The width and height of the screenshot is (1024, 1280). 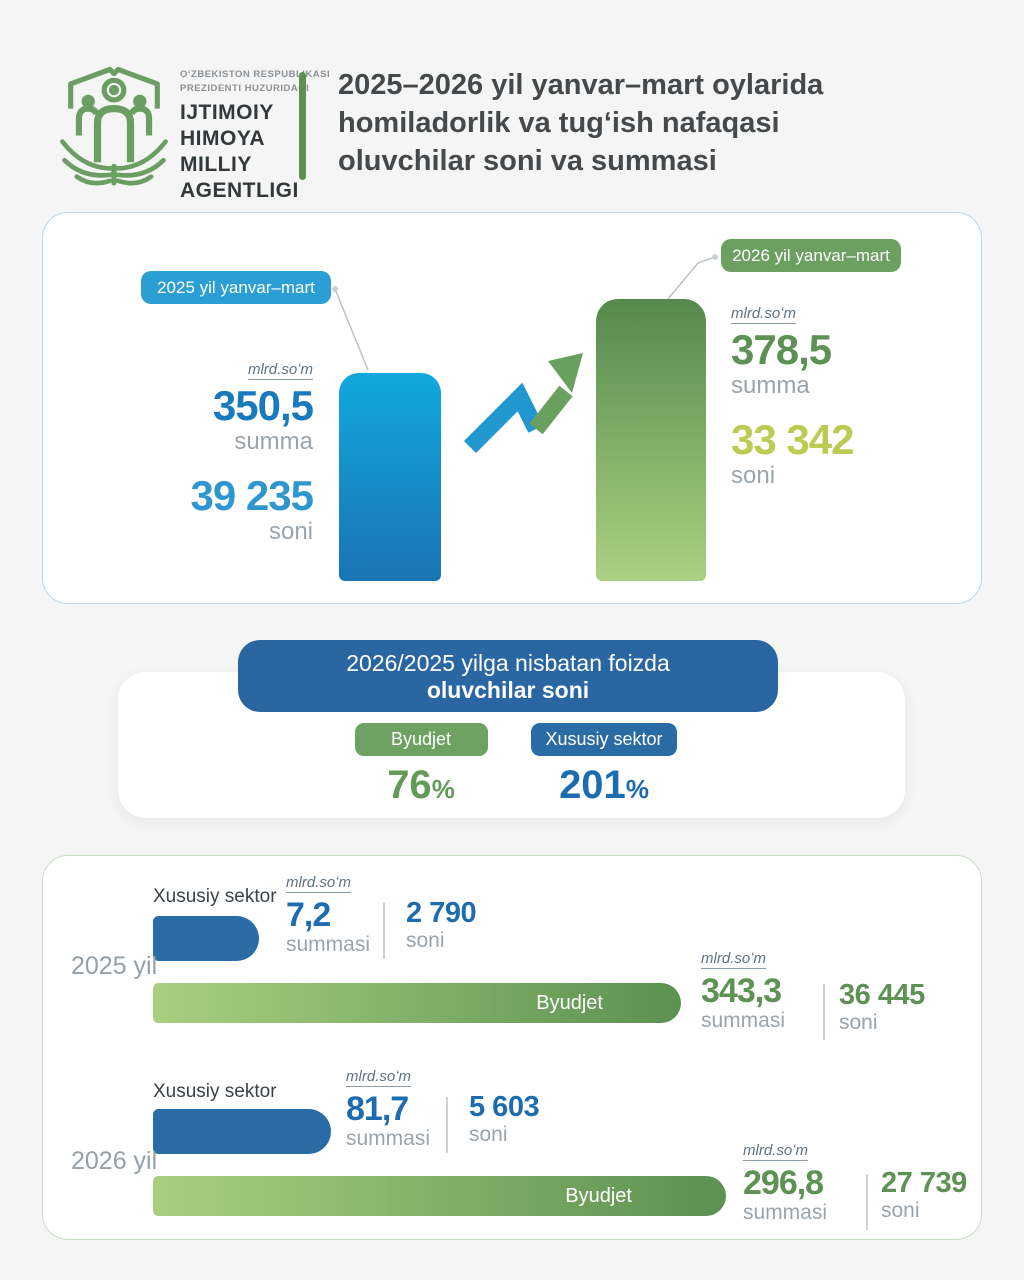 I want to click on private-summa-2026: 81,7, so click(x=377, y=1109).